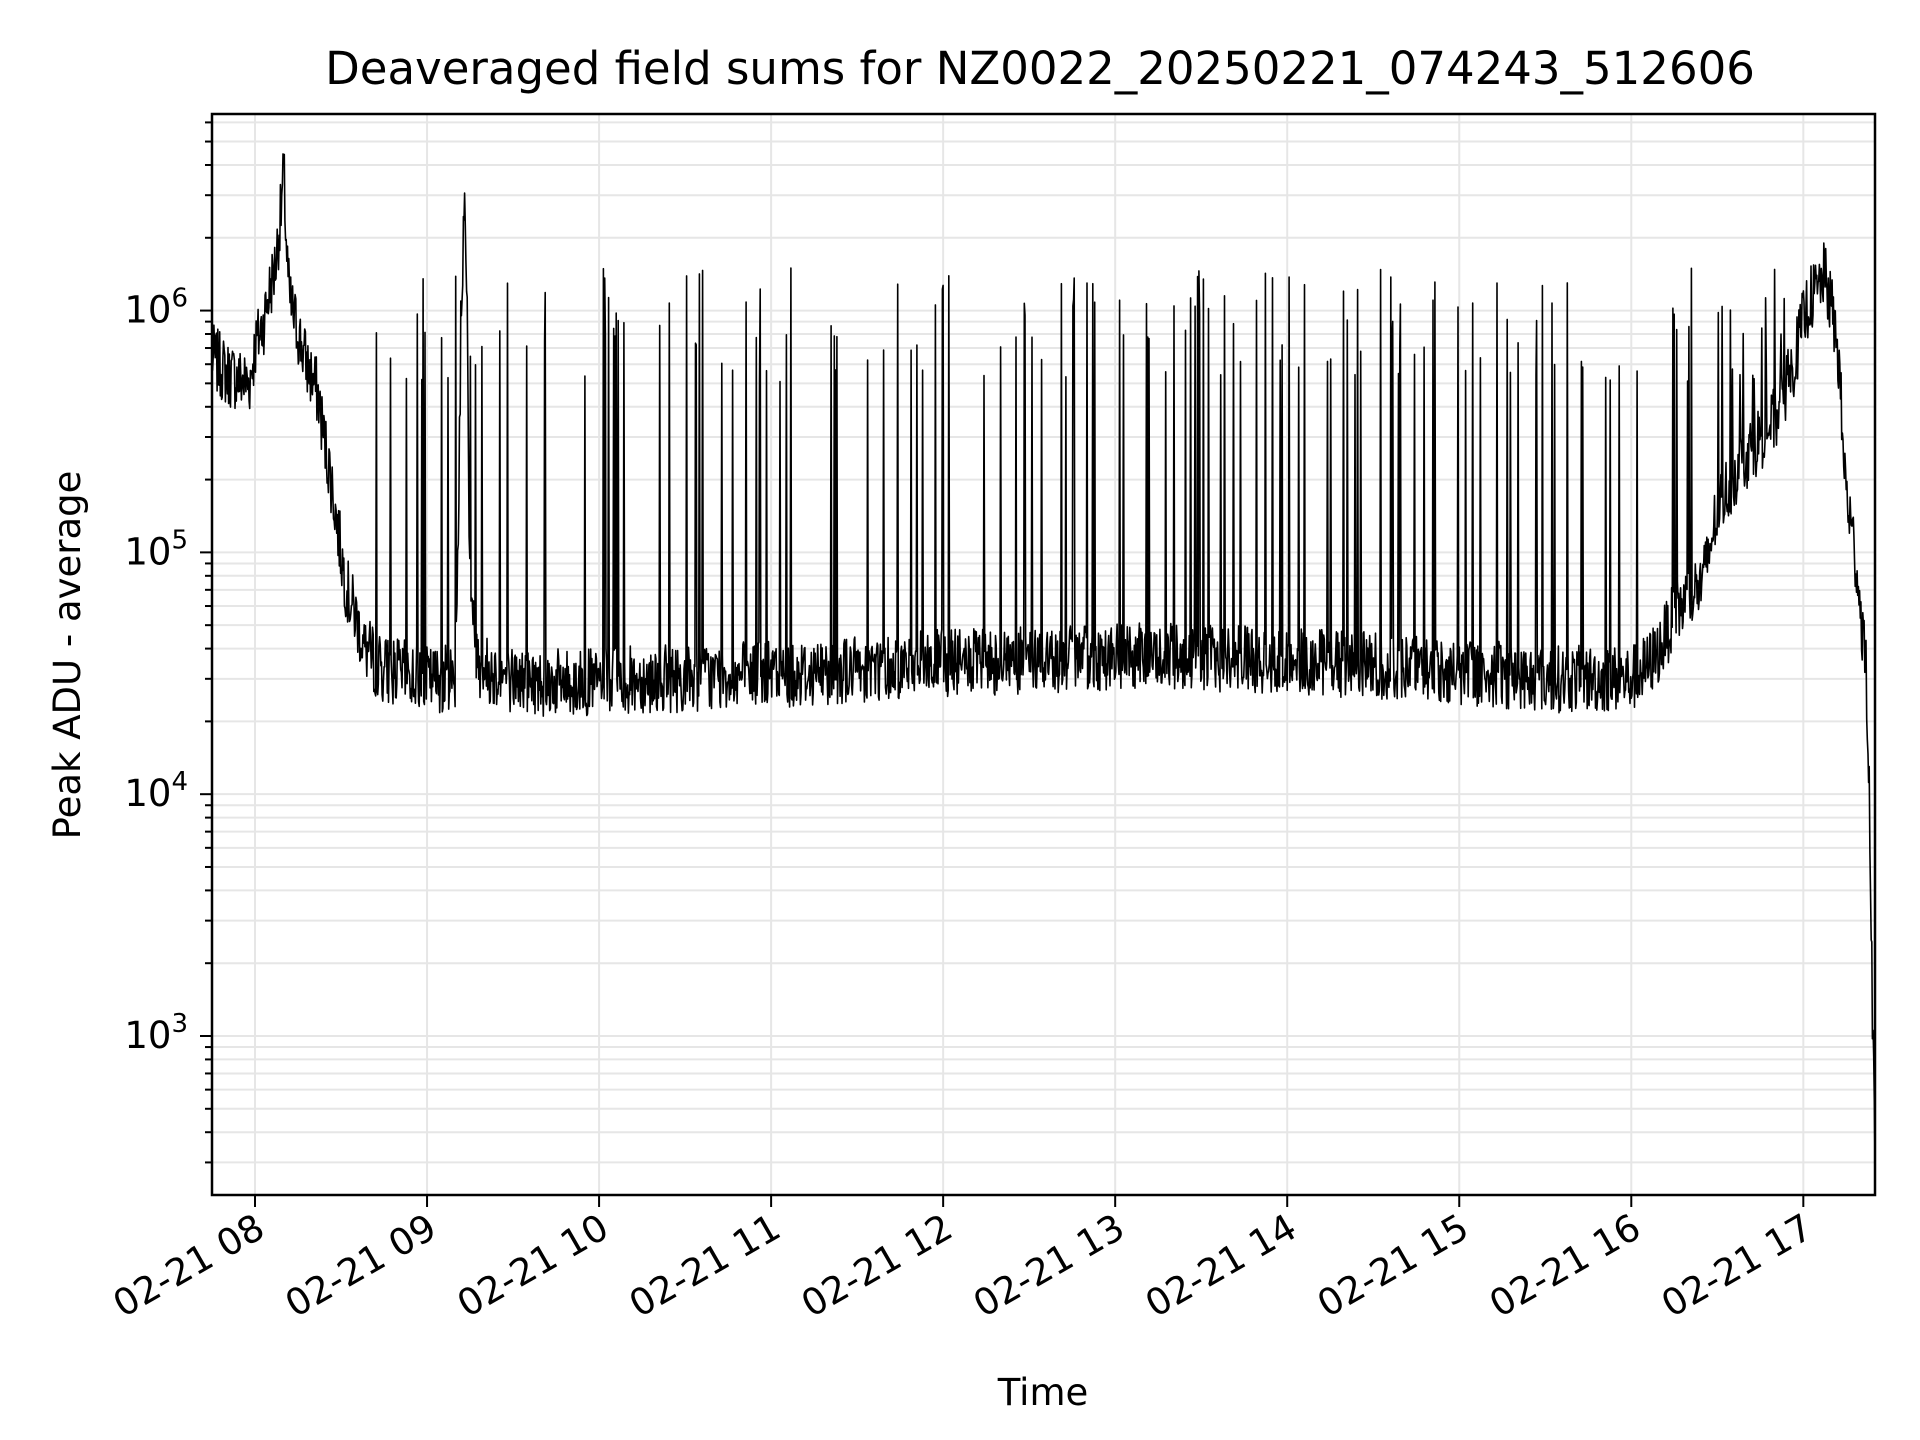  I want to click on y-tick-label: 10⁴, so click(156, 791).